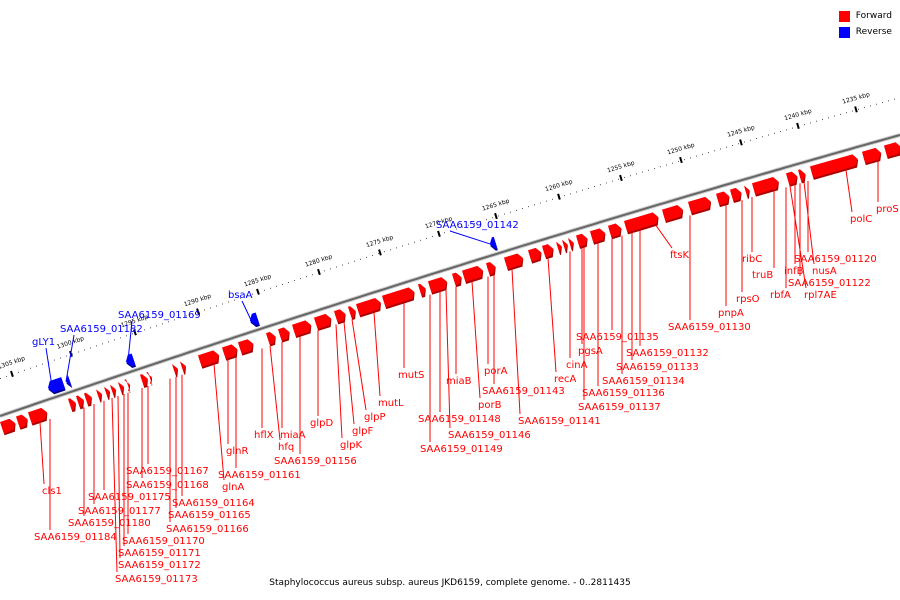  Describe the element at coordinates (315, 461) in the screenshot. I see `forward-gene-label: SAA6159_01156` at that location.